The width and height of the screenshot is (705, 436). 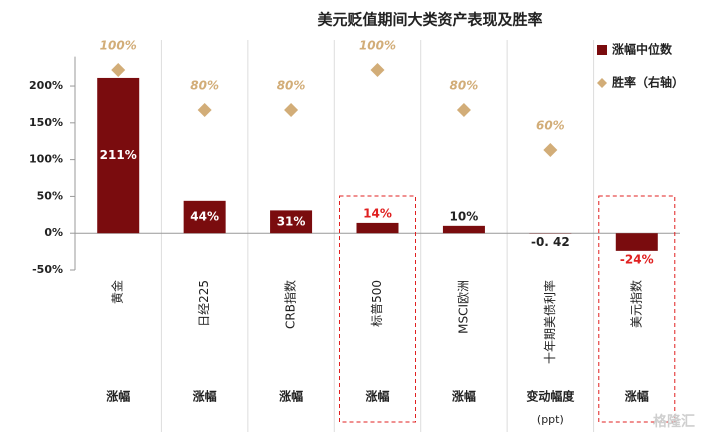 What do you see at coordinates (674, 421) in the screenshot?
I see `watermark: 格隆汇` at bounding box center [674, 421].